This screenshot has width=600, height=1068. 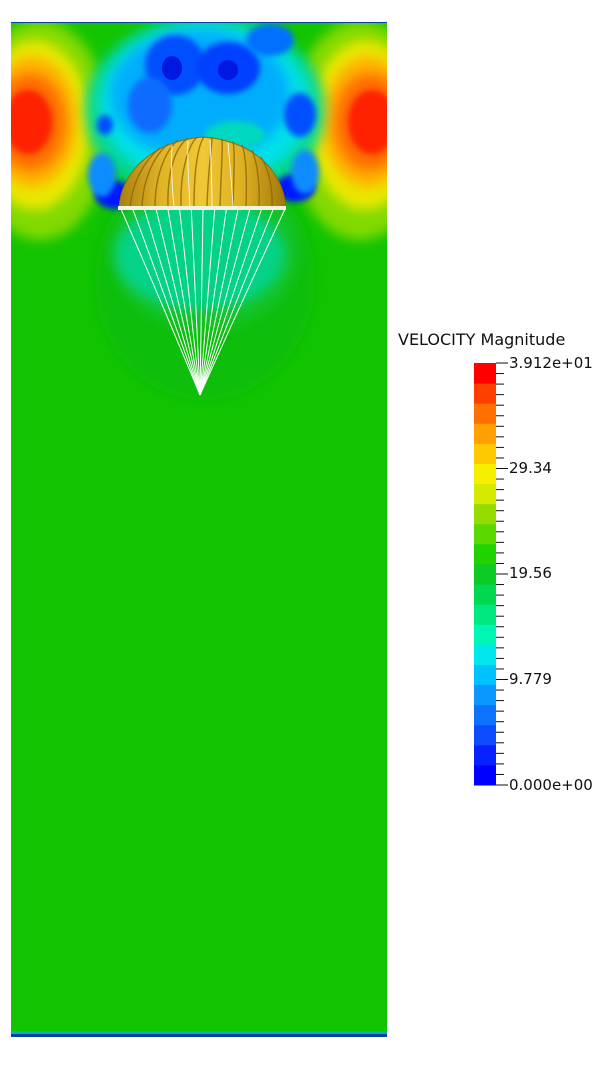 I want to click on parachute-canopy, so click(x=202, y=173).